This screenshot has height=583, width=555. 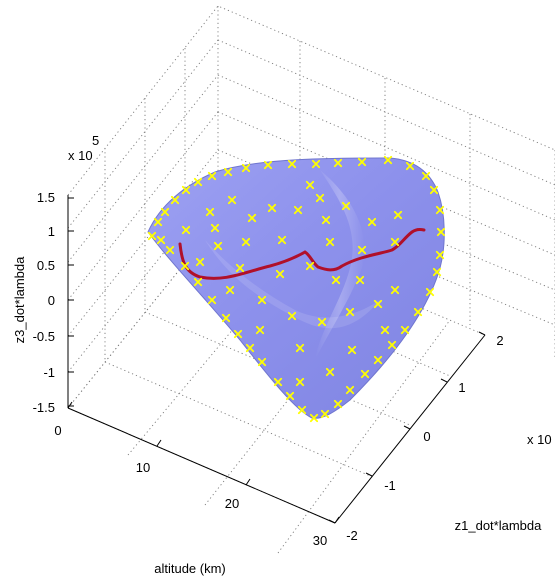 What do you see at coordinates (143, 467) in the screenshot?
I see `x-tick-label: 10` at bounding box center [143, 467].